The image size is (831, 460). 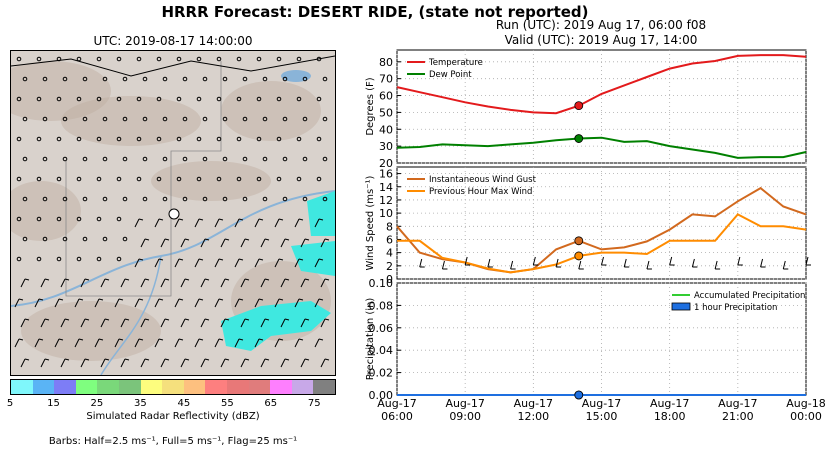 What do you see at coordinates (615, 263) in the screenshot?
I see `wind-barb-row` at bounding box center [615, 263].